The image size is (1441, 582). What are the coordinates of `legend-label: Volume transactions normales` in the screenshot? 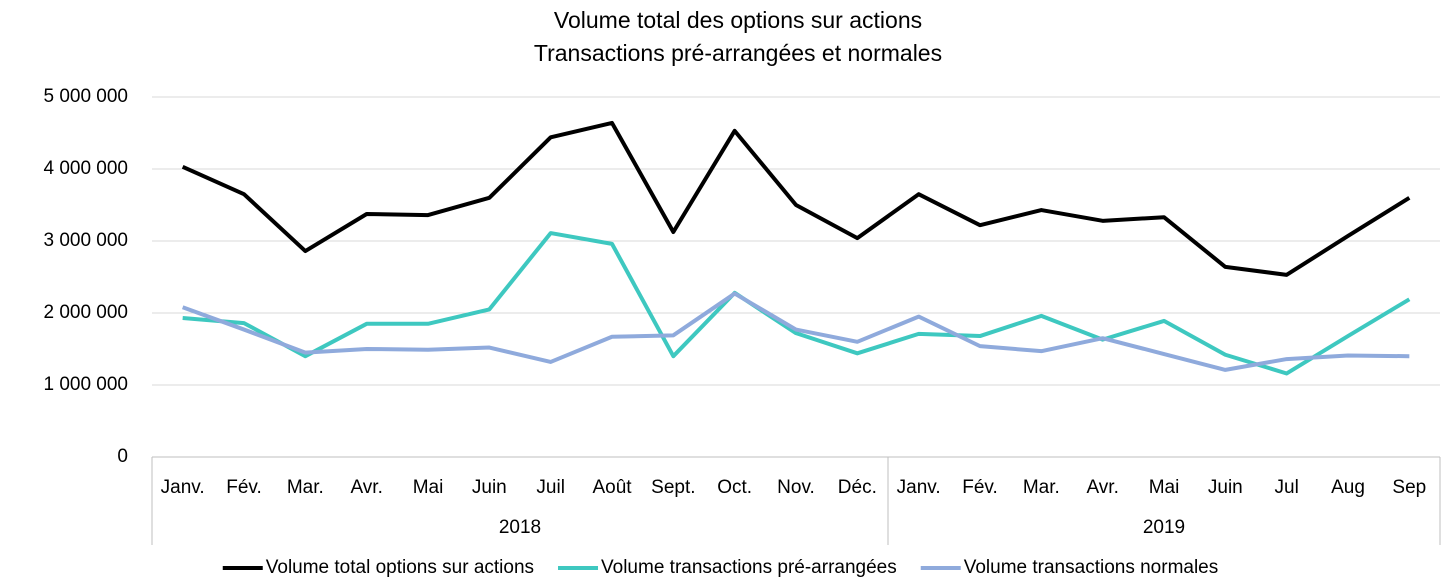 It's located at (1091, 567).